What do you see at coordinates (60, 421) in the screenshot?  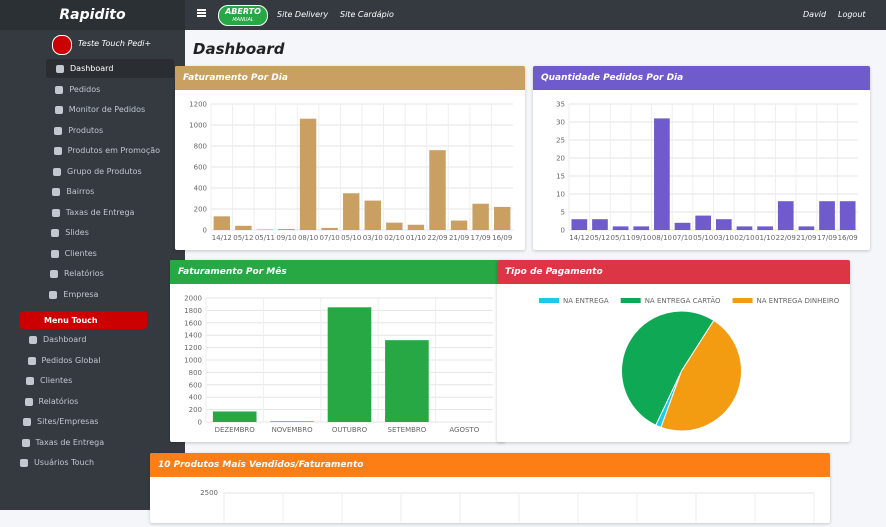 I see `menu-item: Sites/Empresas` at bounding box center [60, 421].